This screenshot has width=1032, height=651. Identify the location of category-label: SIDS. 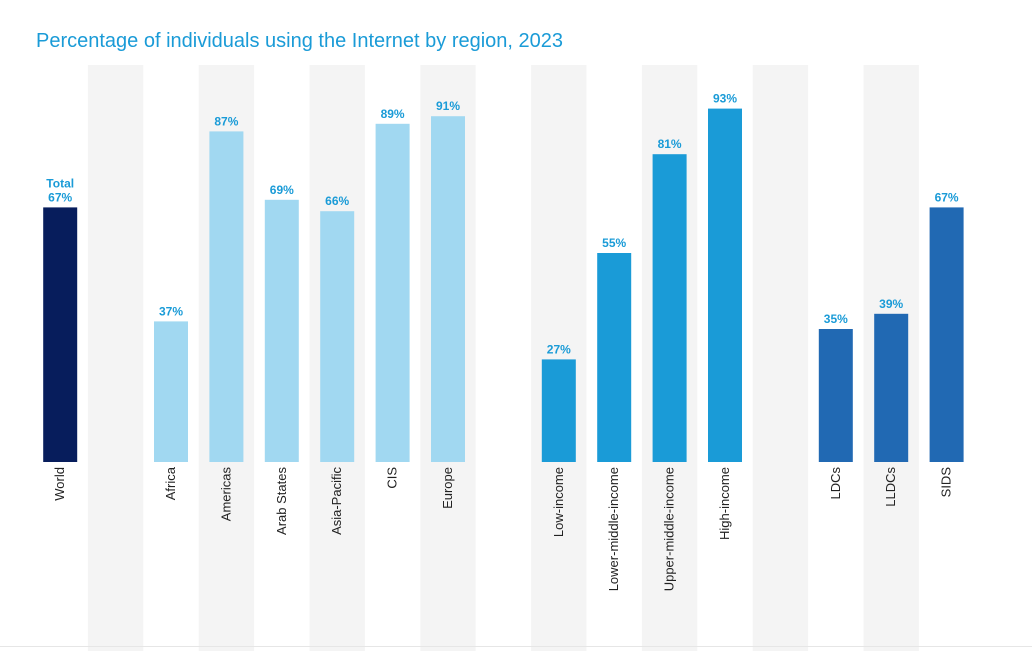
(946, 482).